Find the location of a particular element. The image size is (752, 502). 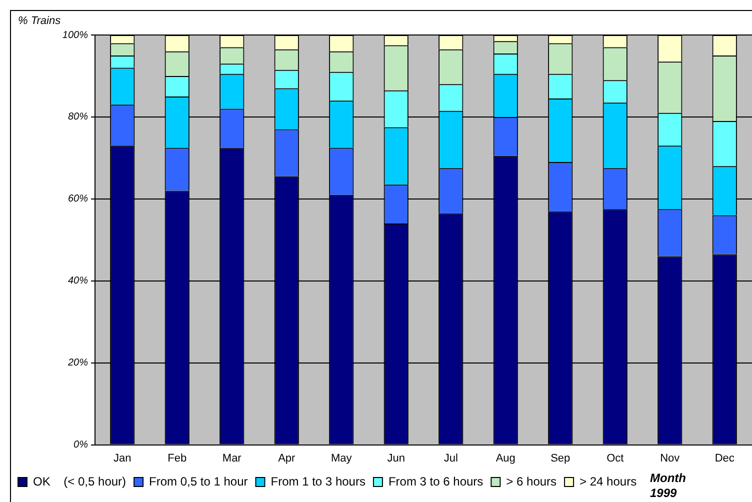

x-tick-label: Jan is located at coordinates (123, 458).